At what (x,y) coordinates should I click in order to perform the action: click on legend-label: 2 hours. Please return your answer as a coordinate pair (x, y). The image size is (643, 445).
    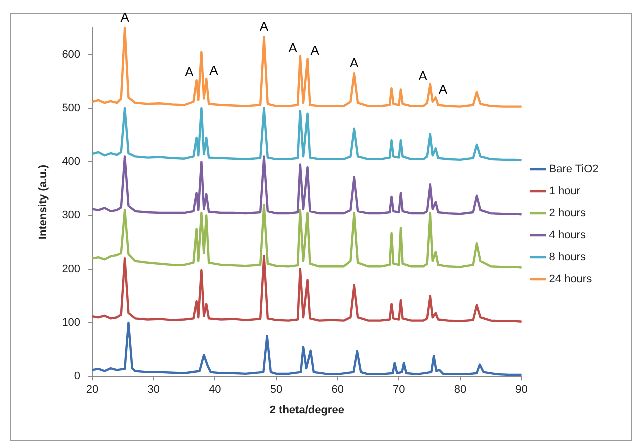
    Looking at the image, I should click on (567, 214).